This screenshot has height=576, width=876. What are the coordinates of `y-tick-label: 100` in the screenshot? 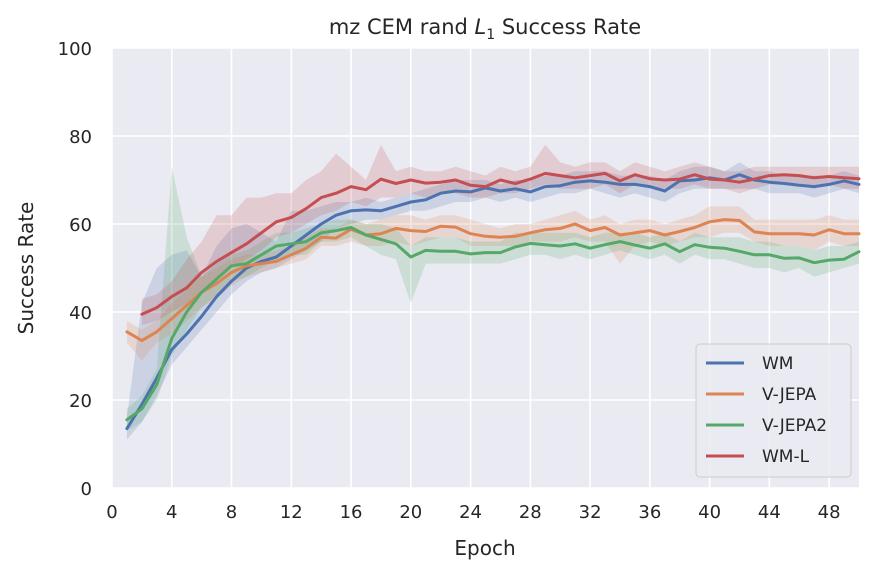 It's located at (75, 49).